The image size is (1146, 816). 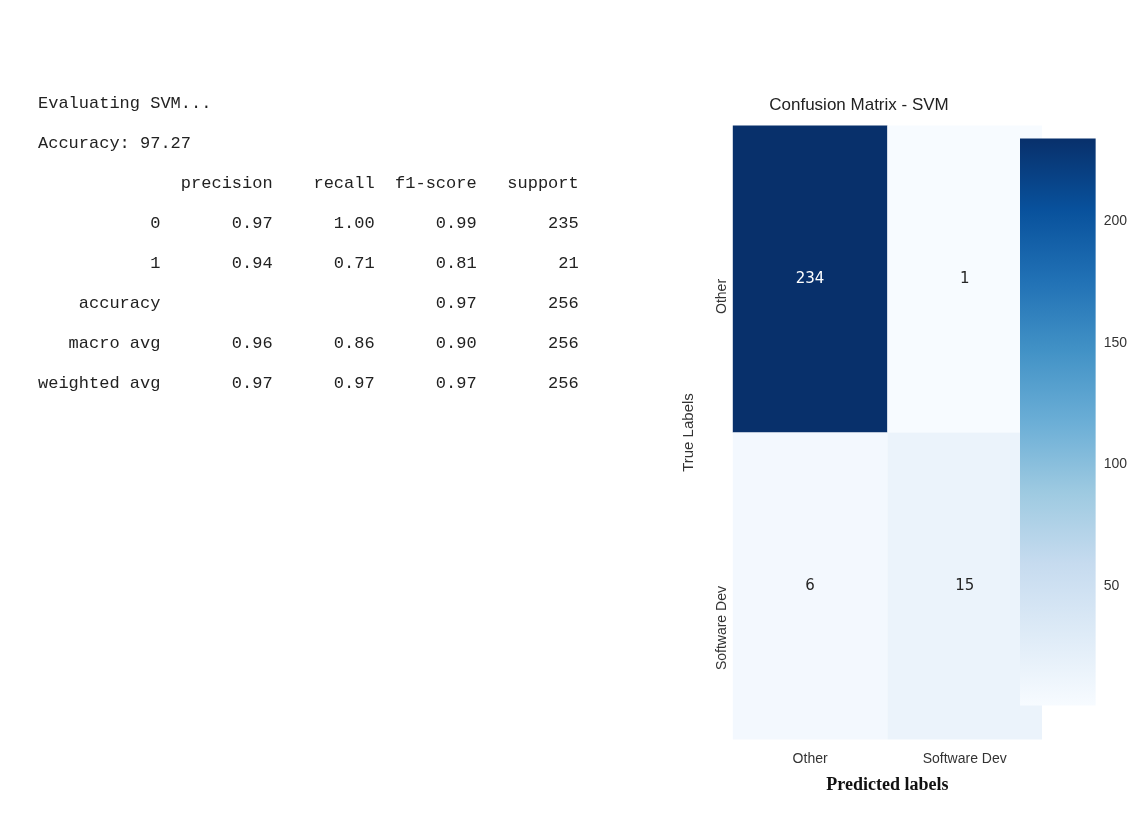 What do you see at coordinates (1115, 220) in the screenshot?
I see `color-bar-label: 200` at bounding box center [1115, 220].